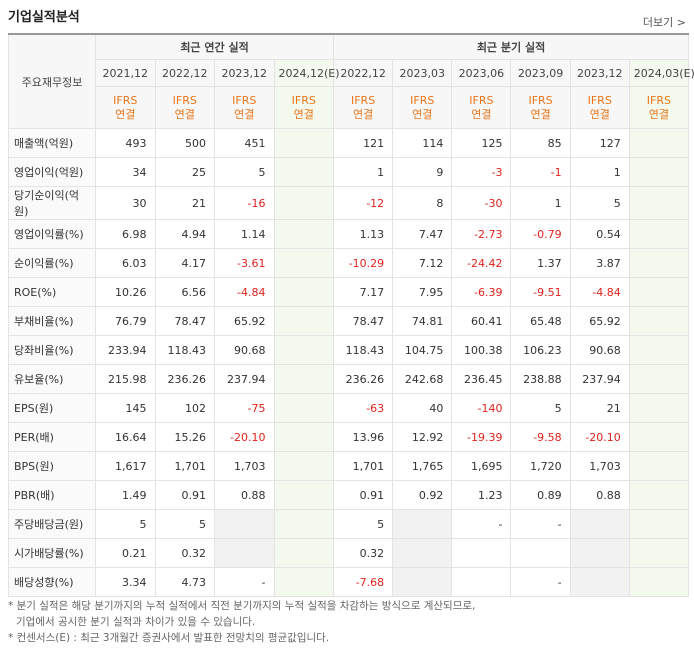 The image size is (694, 648). Describe the element at coordinates (52, 466) in the screenshot. I see `row-label: BPS(원)` at that location.